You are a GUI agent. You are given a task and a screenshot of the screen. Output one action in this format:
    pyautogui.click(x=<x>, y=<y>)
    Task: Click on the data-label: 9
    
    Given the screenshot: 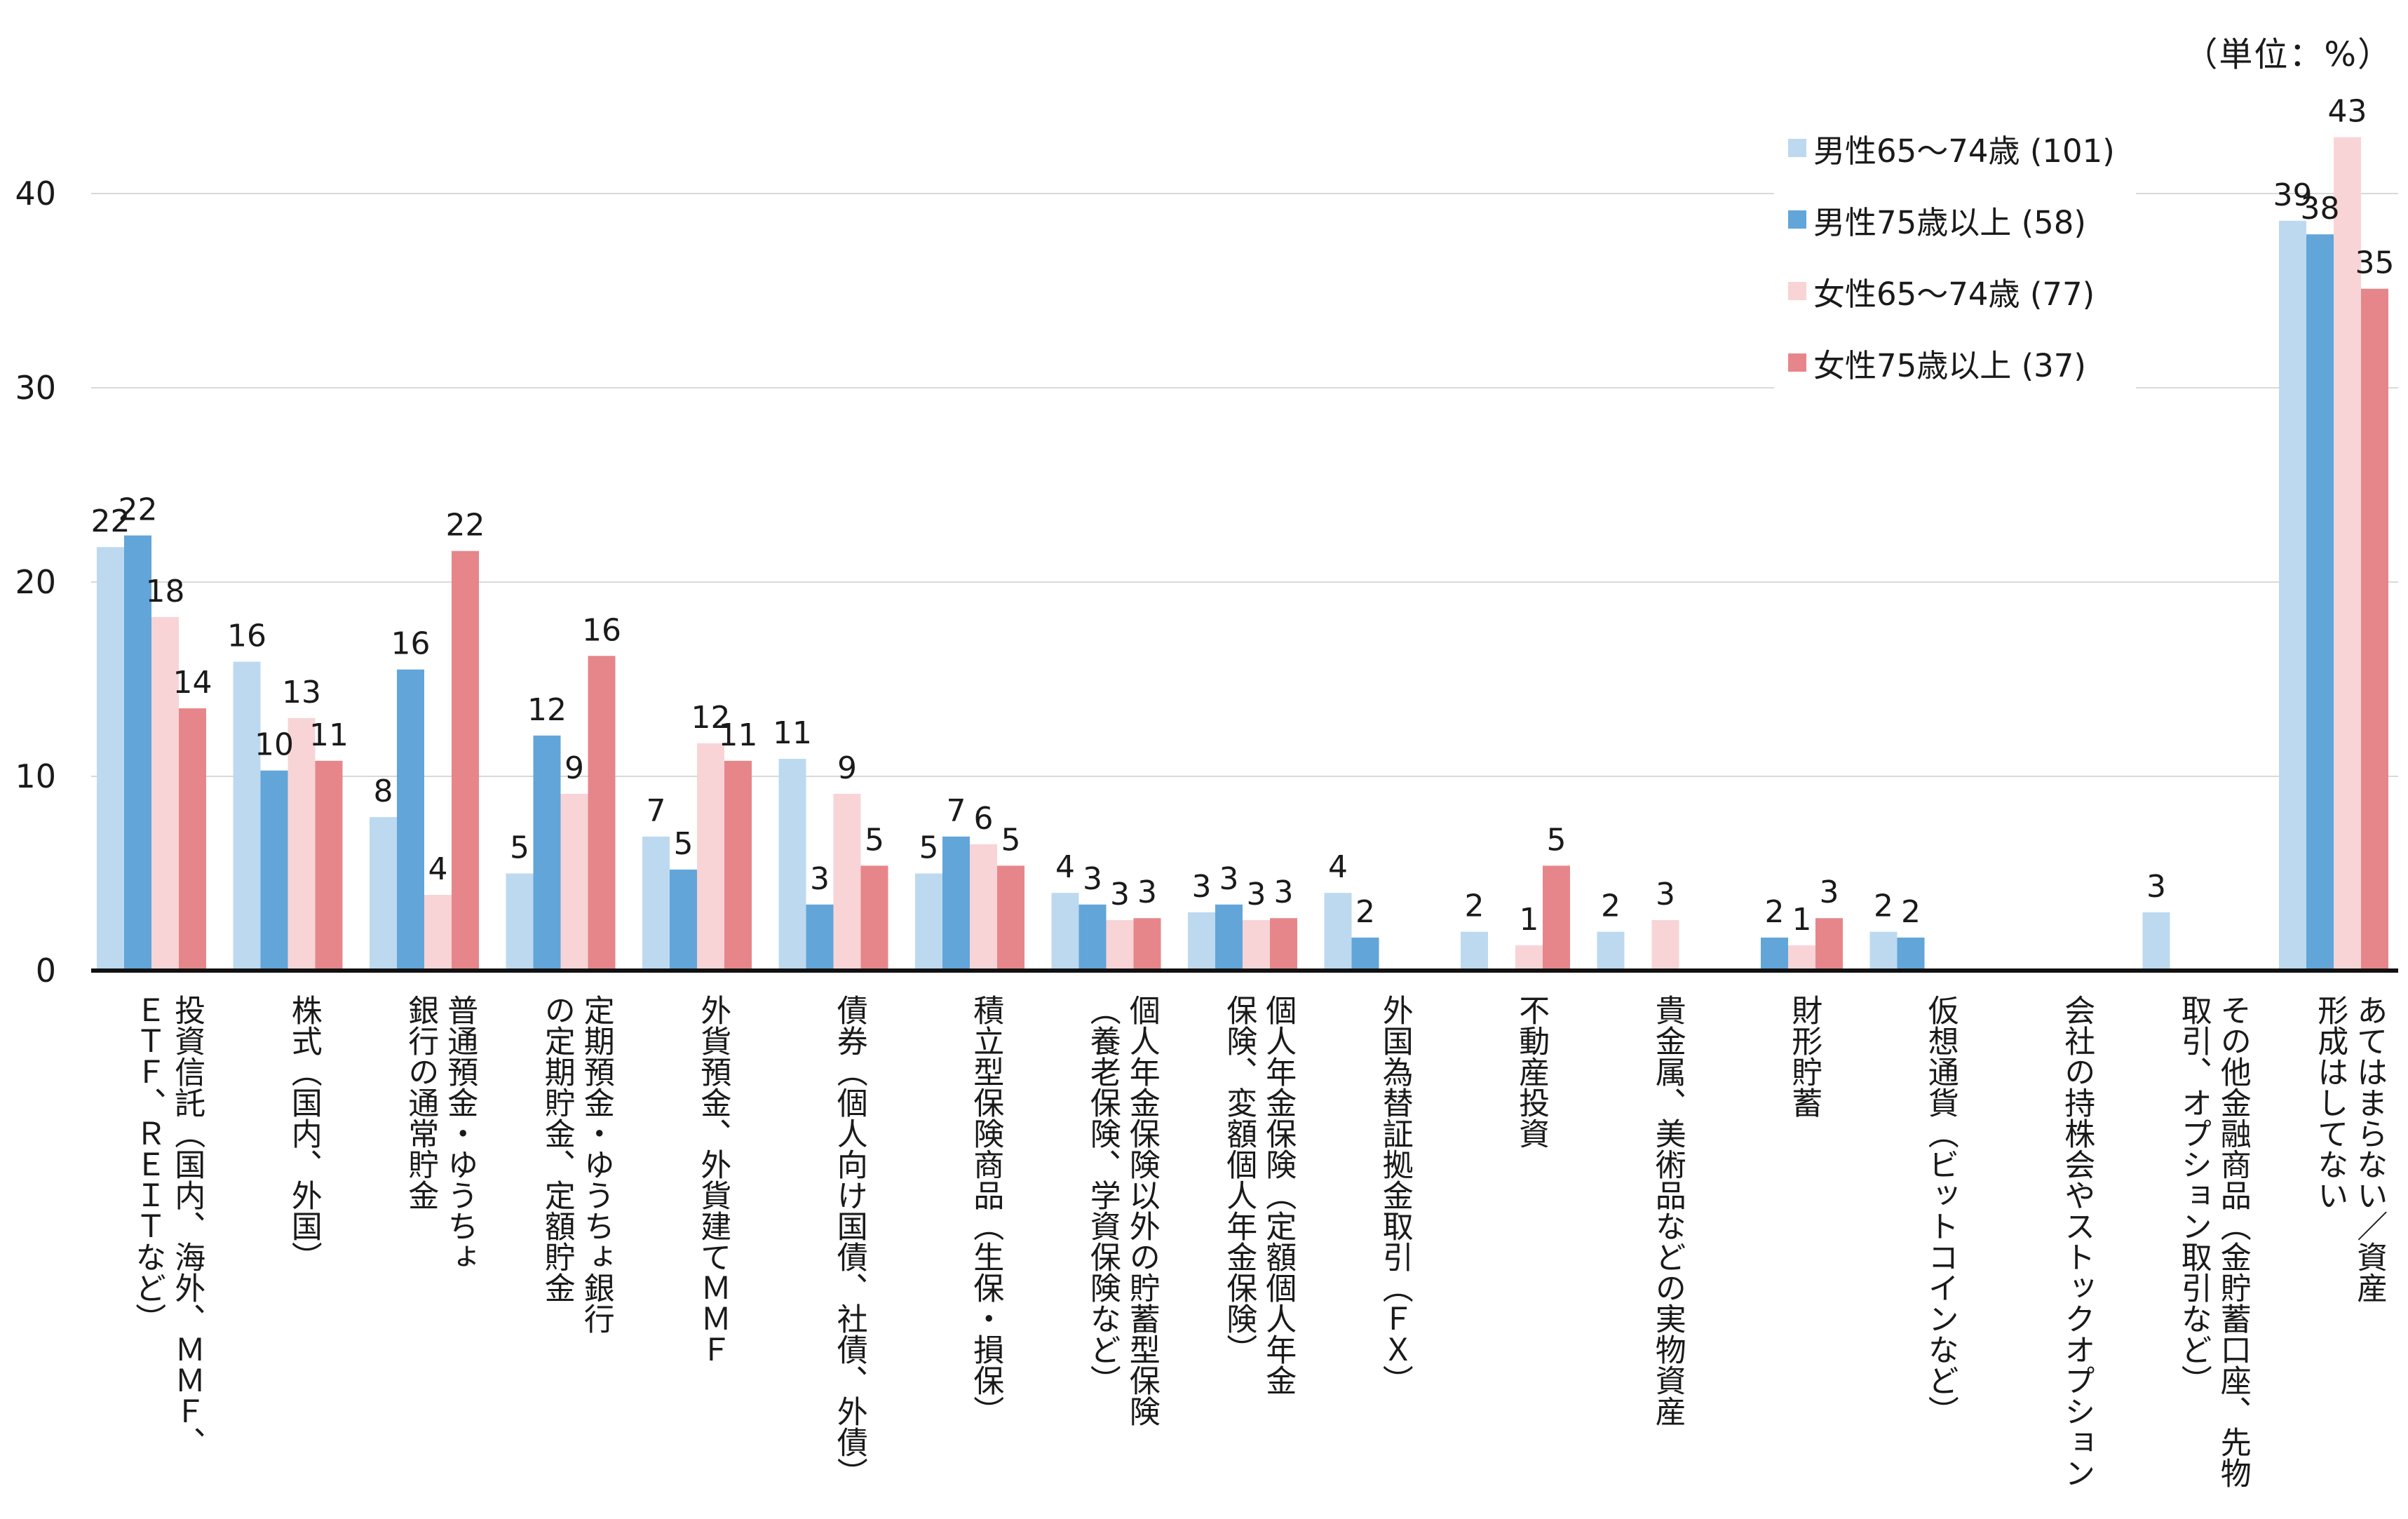 What is the action you would take?
    pyautogui.click(x=574, y=768)
    